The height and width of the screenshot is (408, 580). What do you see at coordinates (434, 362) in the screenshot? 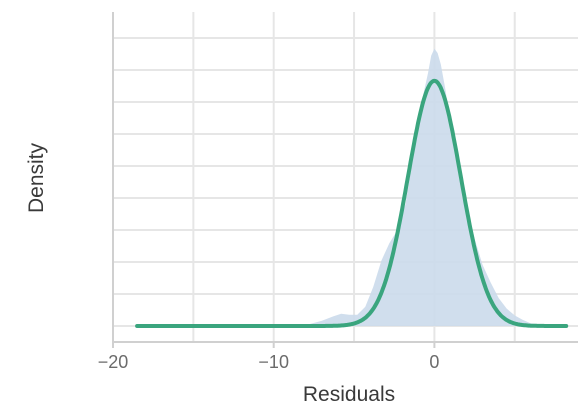
I see `x-tick-label: 0` at bounding box center [434, 362].